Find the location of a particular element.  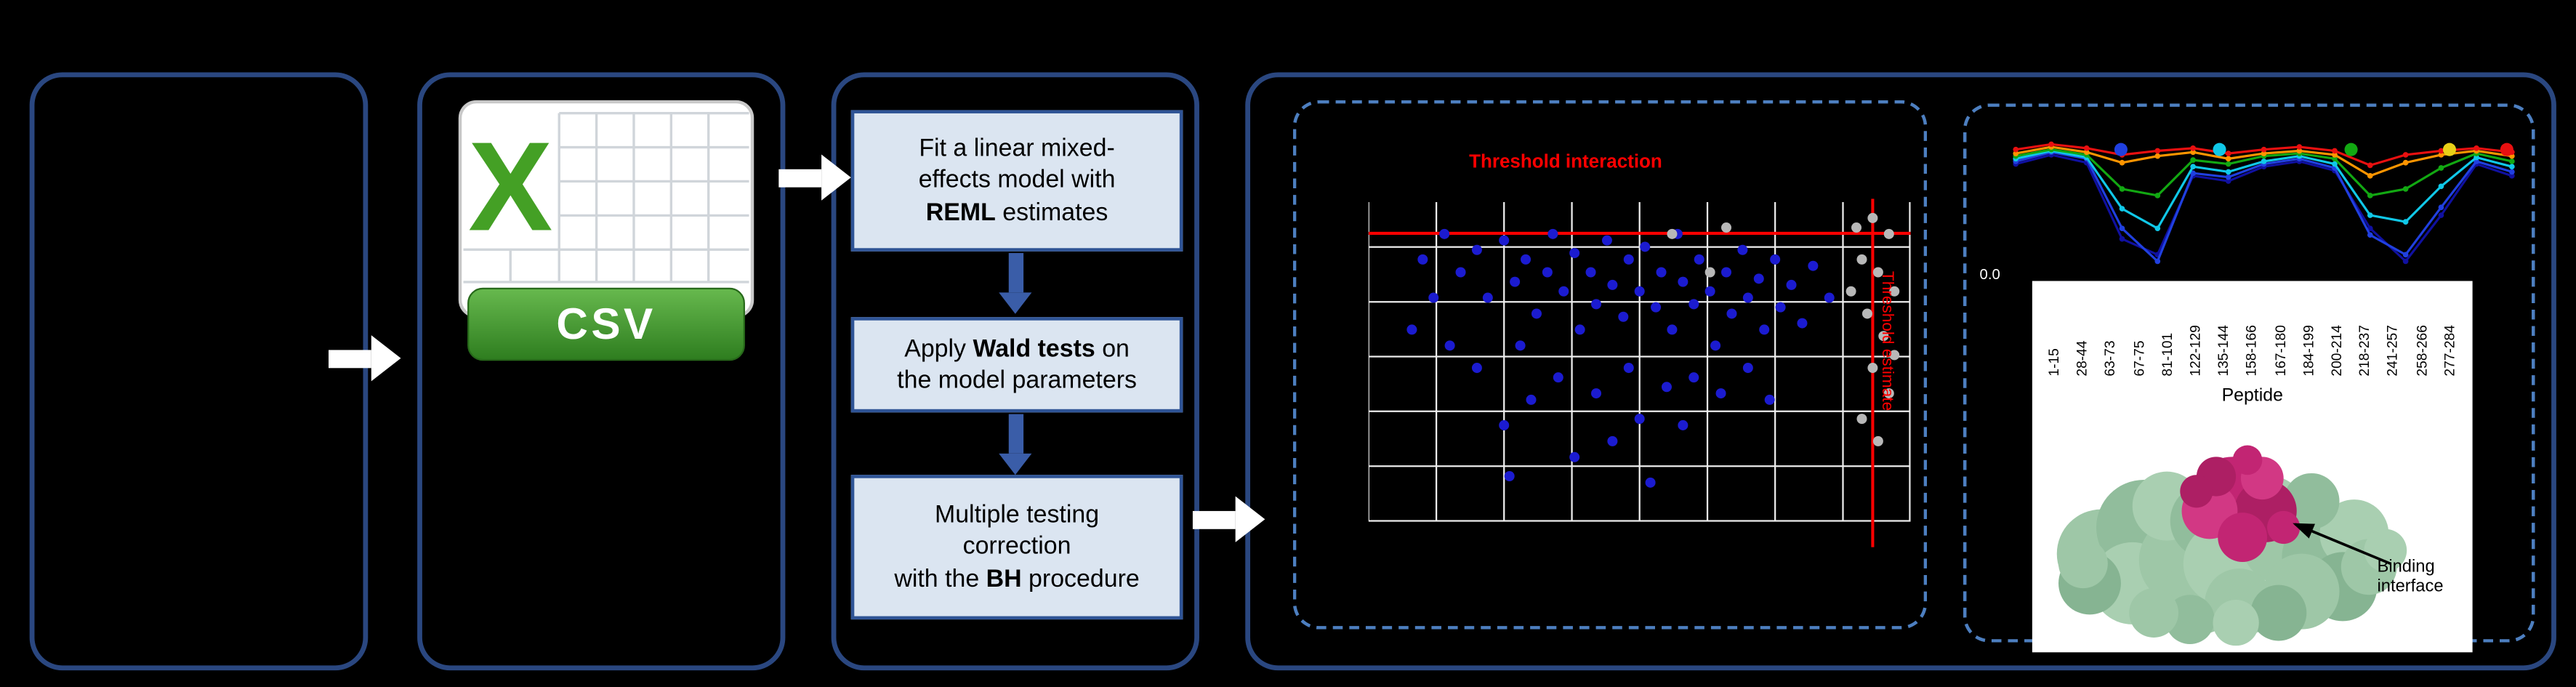

peptide-tick-label: 135-144 is located at coordinates (2223, 351).